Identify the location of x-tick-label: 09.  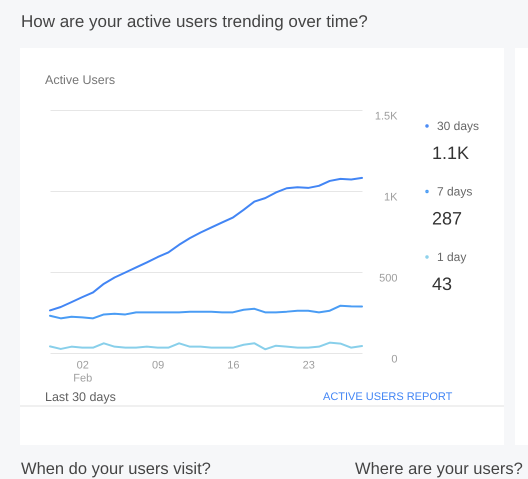
(158, 366).